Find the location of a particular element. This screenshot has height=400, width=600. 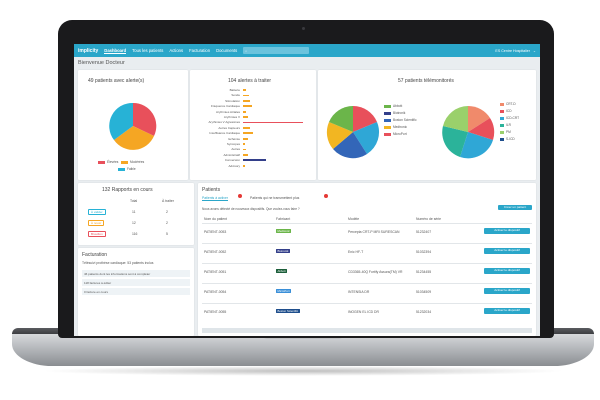

col-header-serial: Numéro de série is located at coordinates (429, 219).